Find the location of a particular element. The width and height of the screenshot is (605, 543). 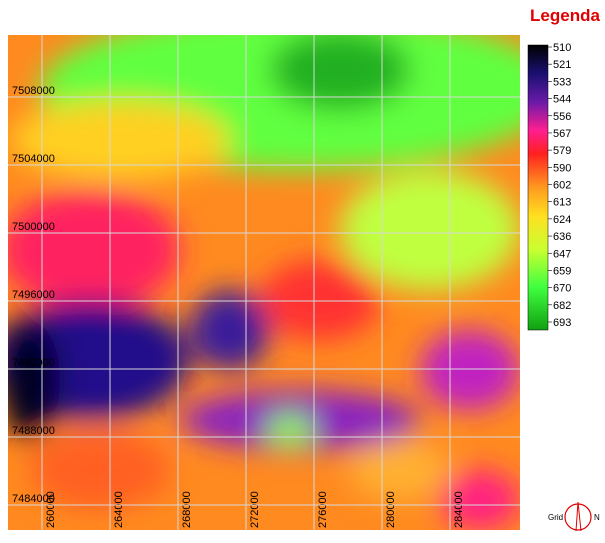

x-coordinate-label: 260000 is located at coordinates (51, 509).